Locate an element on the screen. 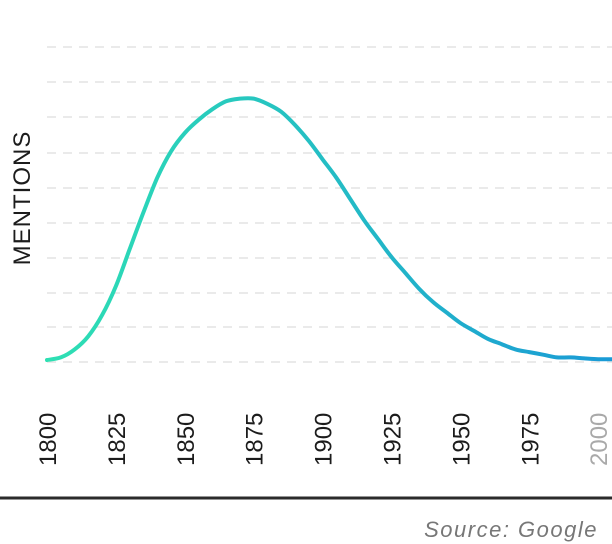  x-tick-label: 1950 is located at coordinates (461, 439).